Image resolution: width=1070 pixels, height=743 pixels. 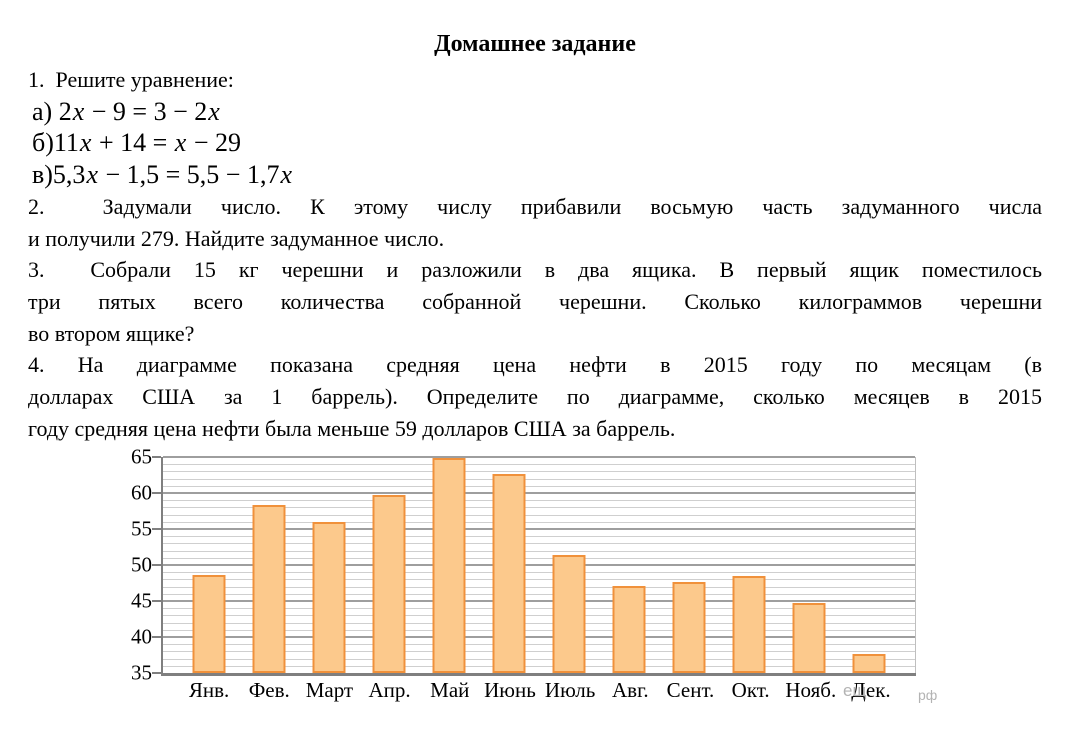 I want to click on x-tick-label: Апр., so click(x=389, y=690).